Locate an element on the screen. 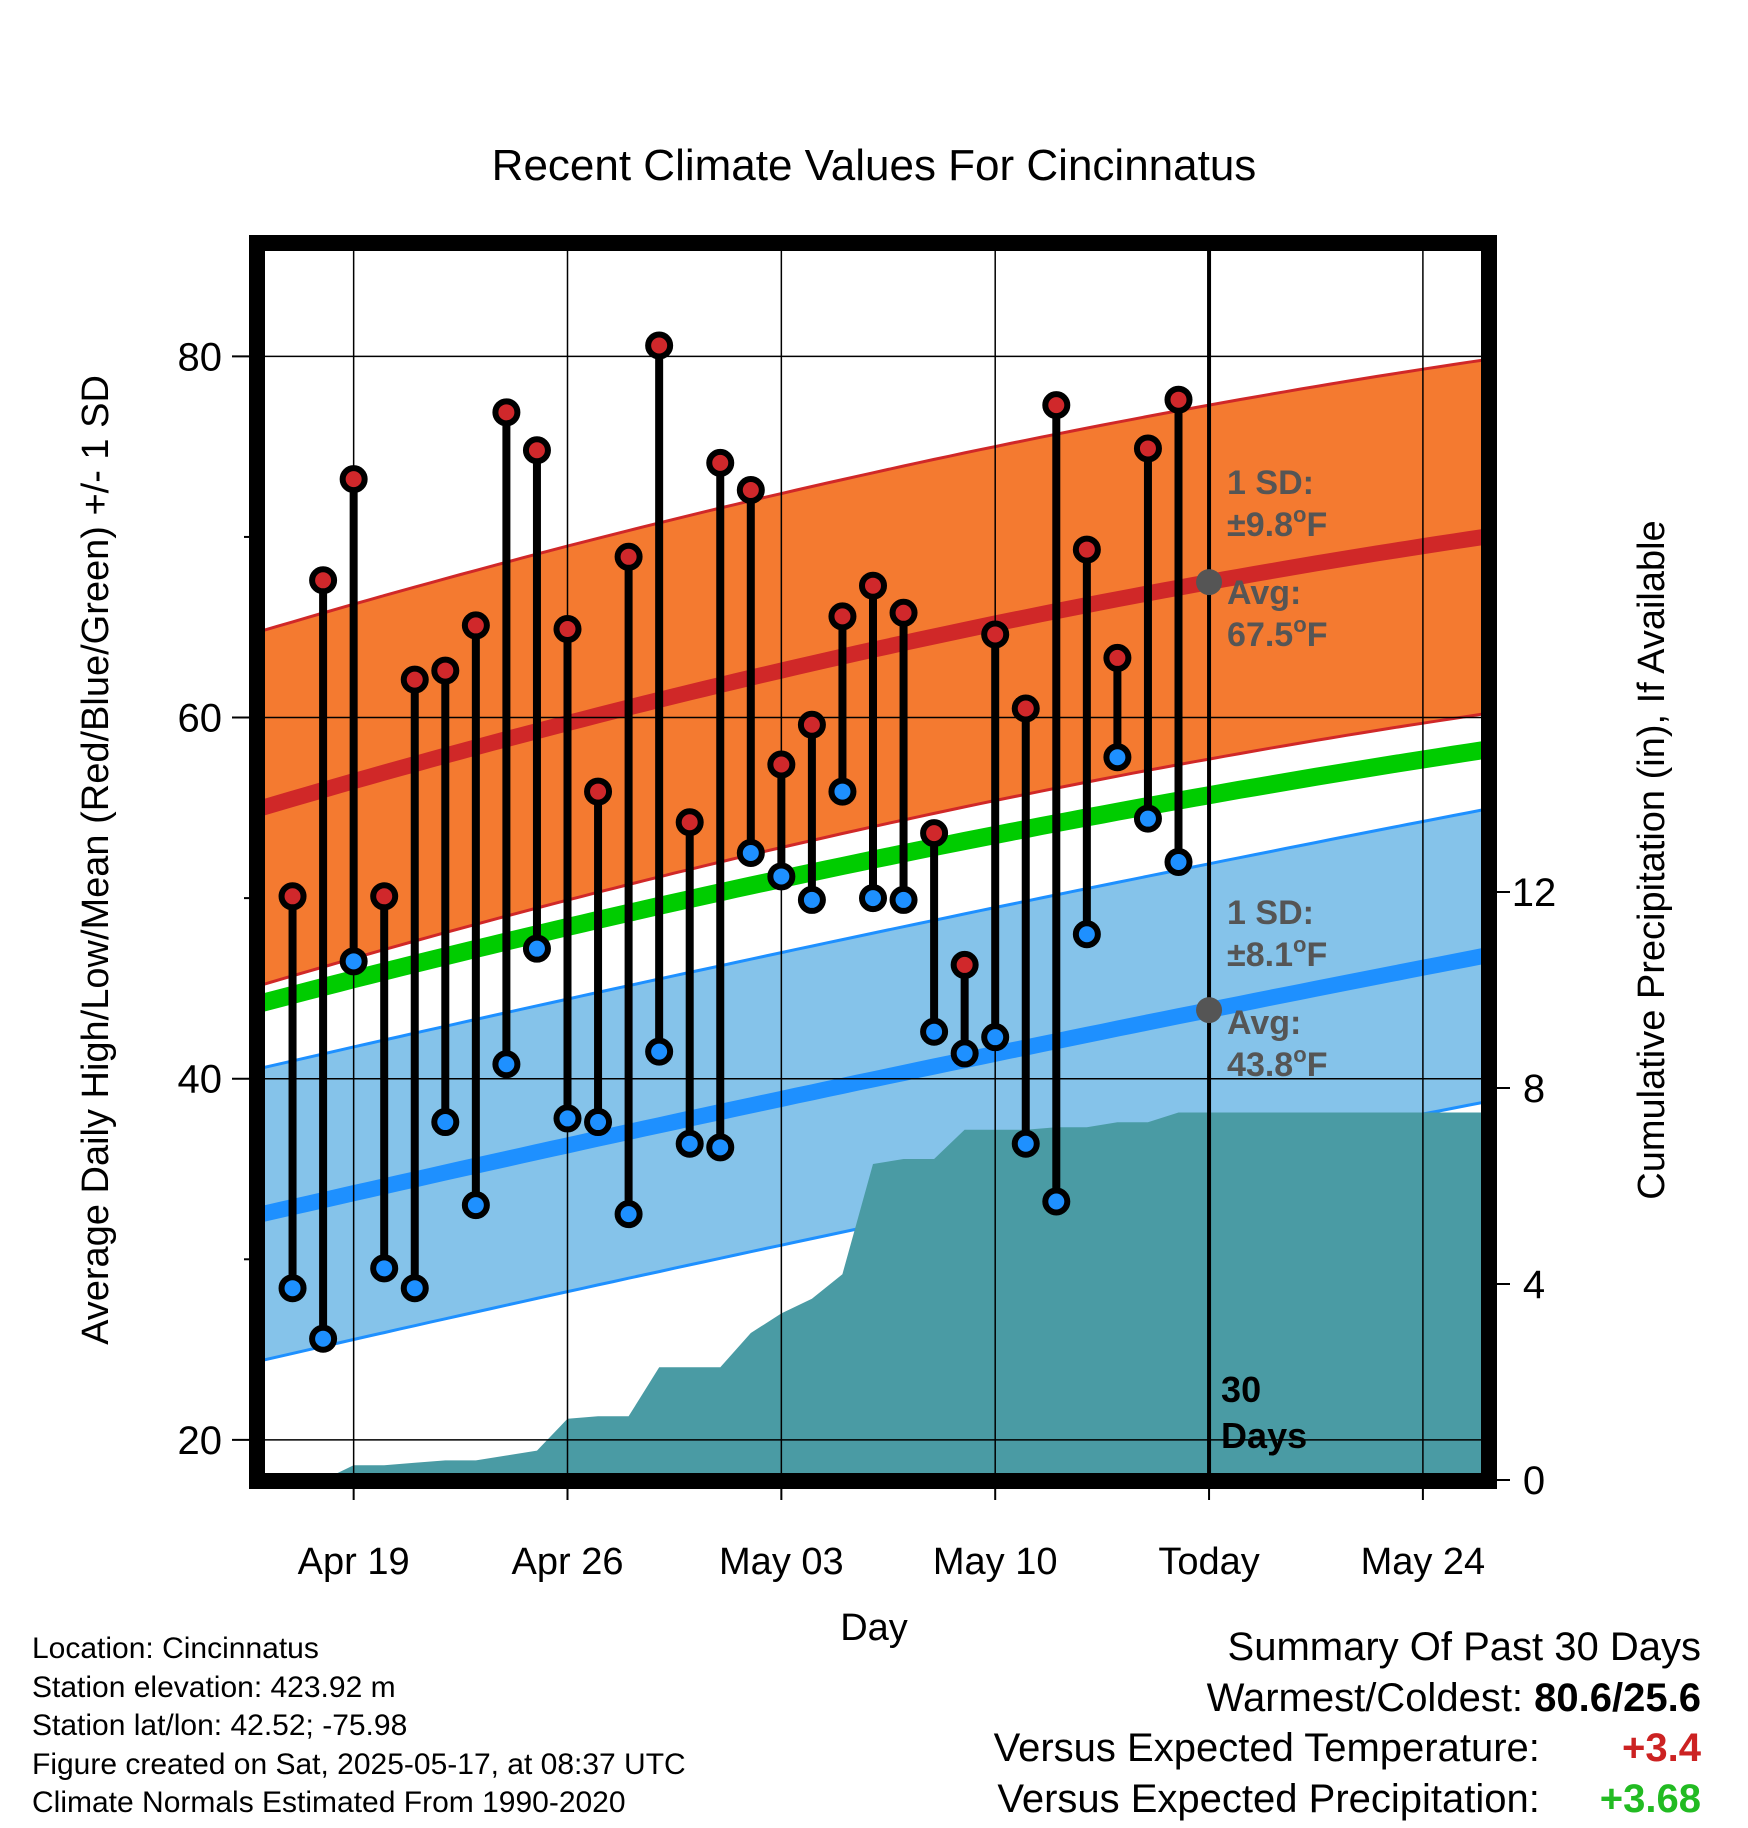 Image resolution: width=1748 pixels, height=1828 pixels. info-location: Location: Cincinnatus is located at coordinates (175, 1648).